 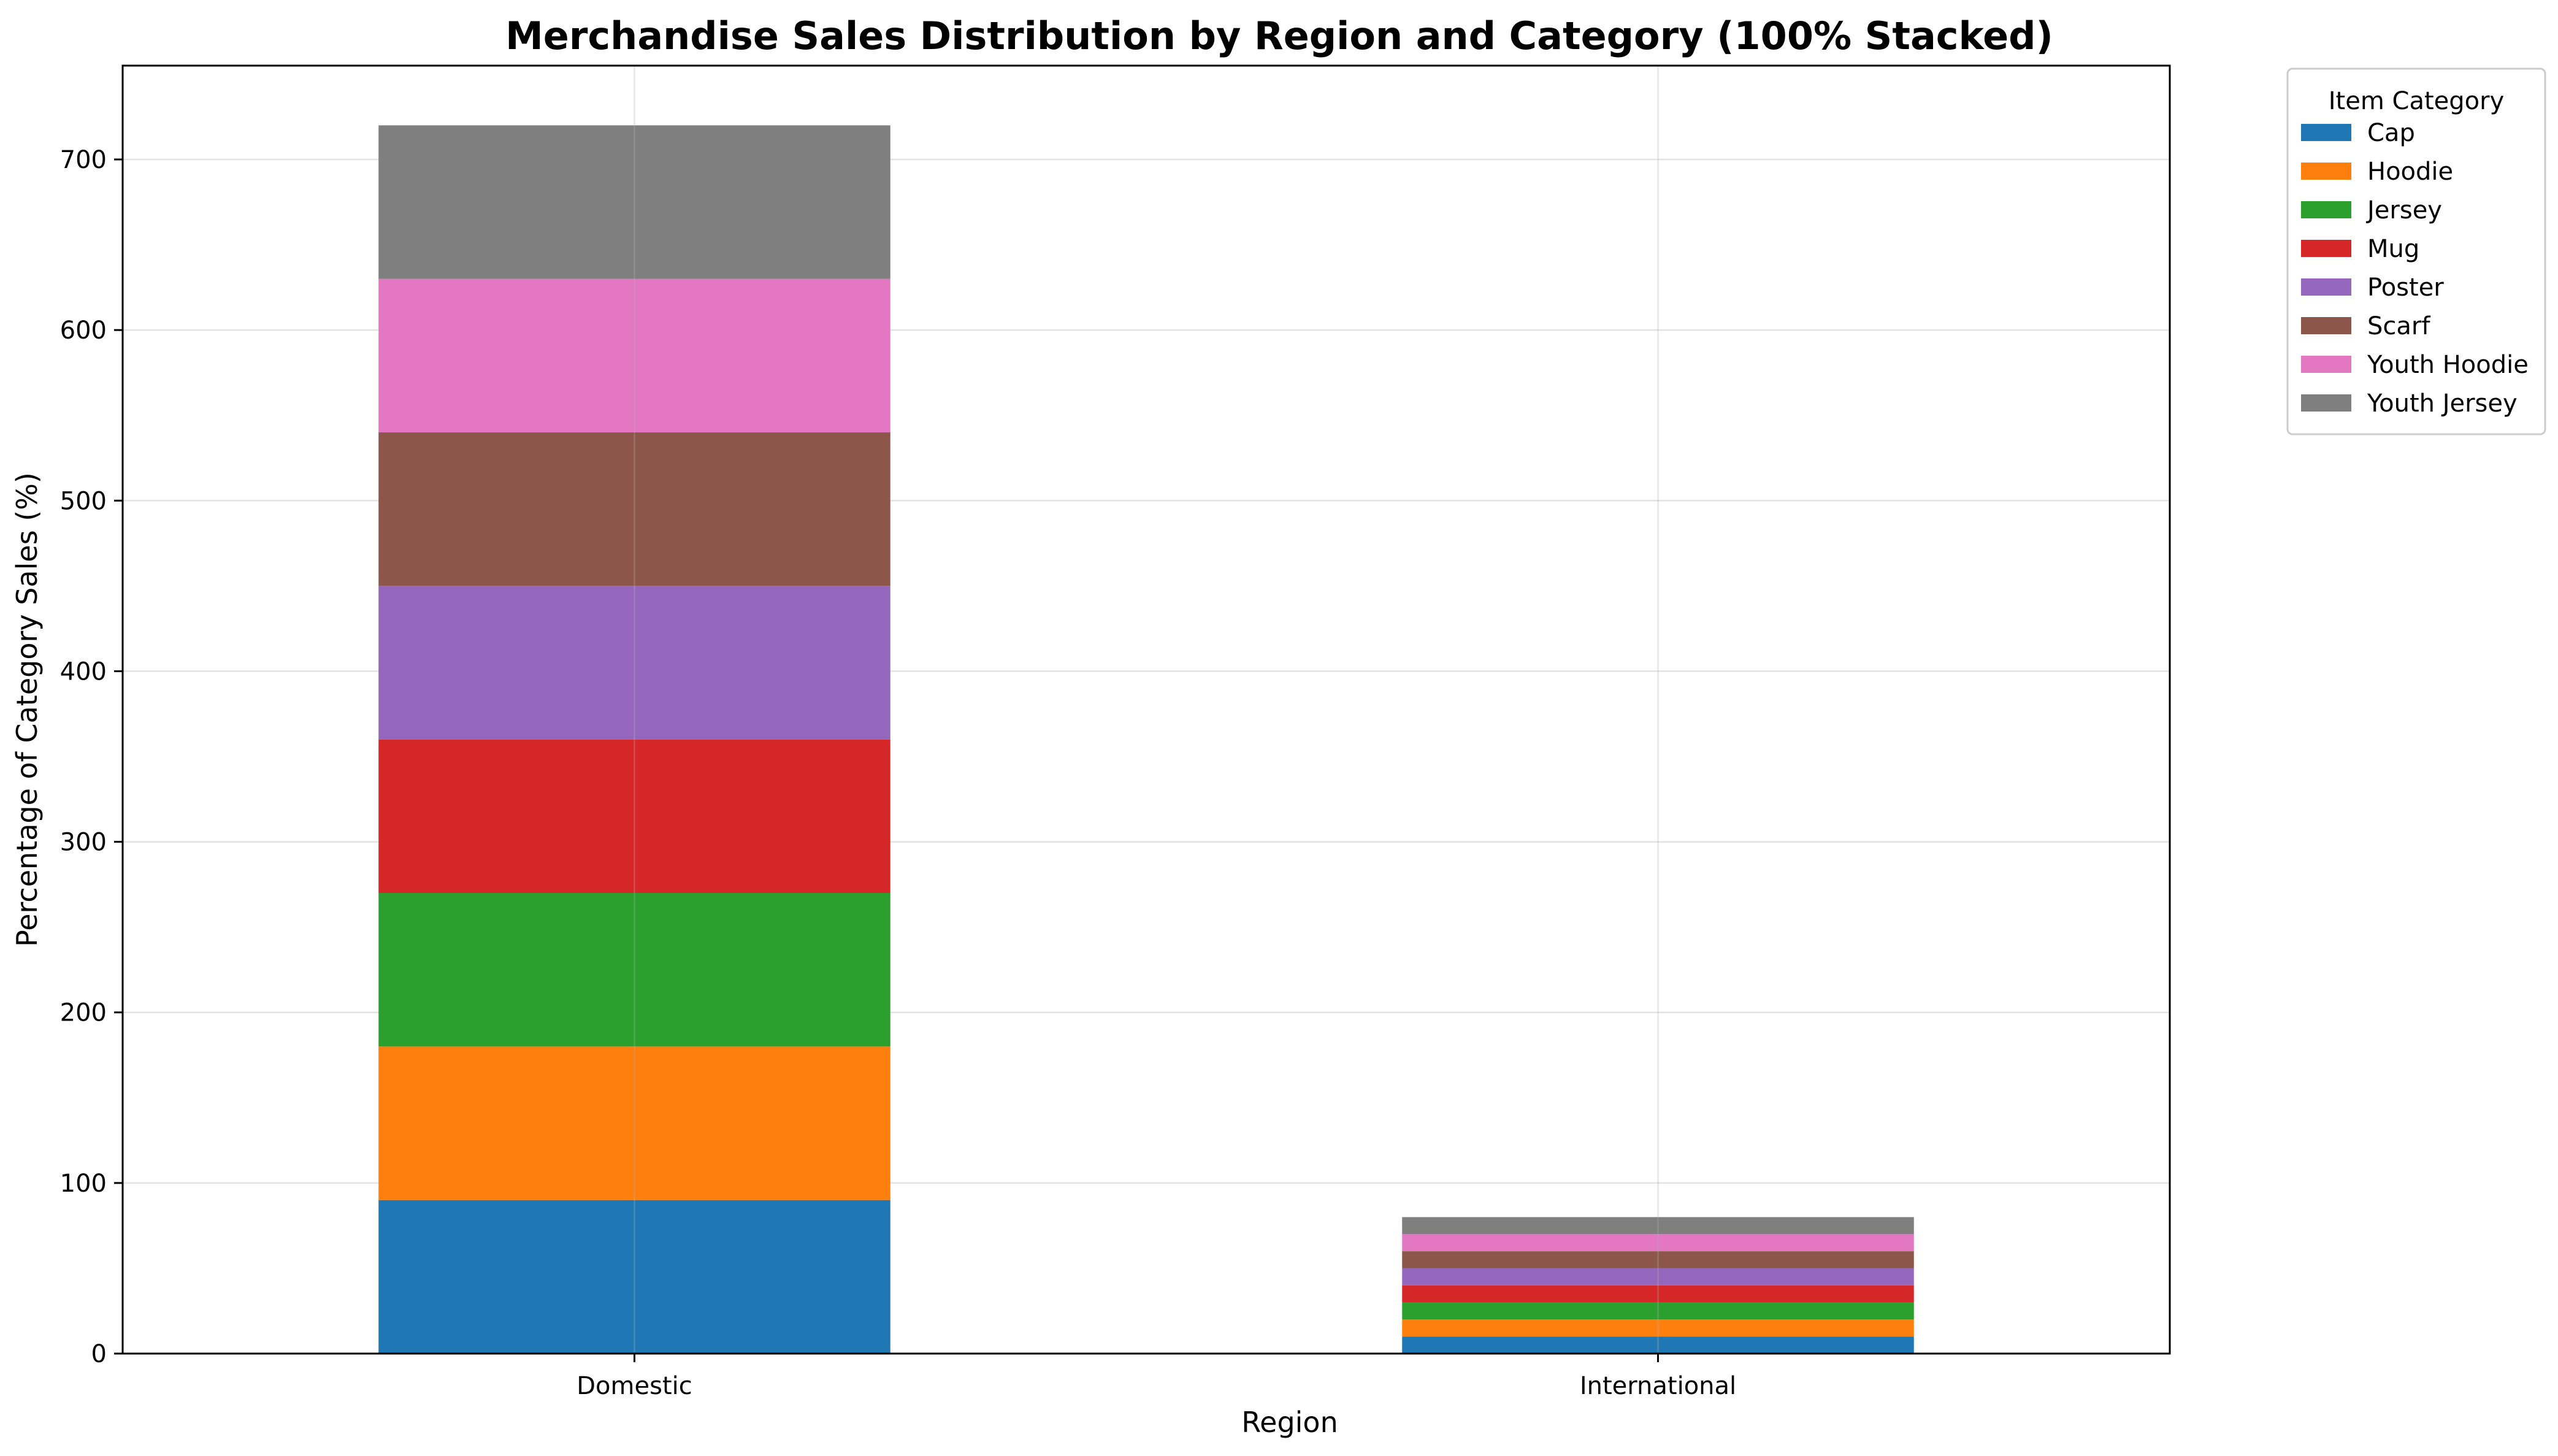 What do you see at coordinates (634, 1277) in the screenshot?
I see `bar-domestic-cap` at bounding box center [634, 1277].